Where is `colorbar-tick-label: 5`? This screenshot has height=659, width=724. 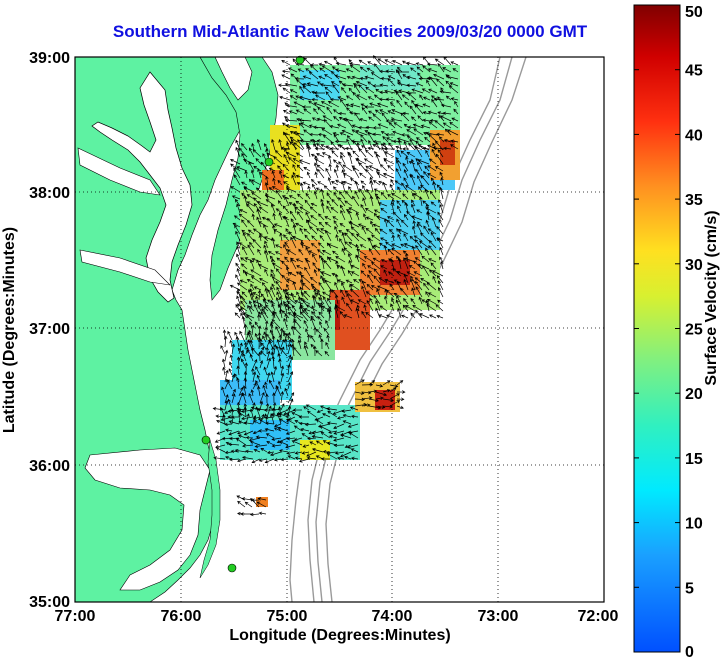
colorbar-tick-label: 5 is located at coordinates (689, 588).